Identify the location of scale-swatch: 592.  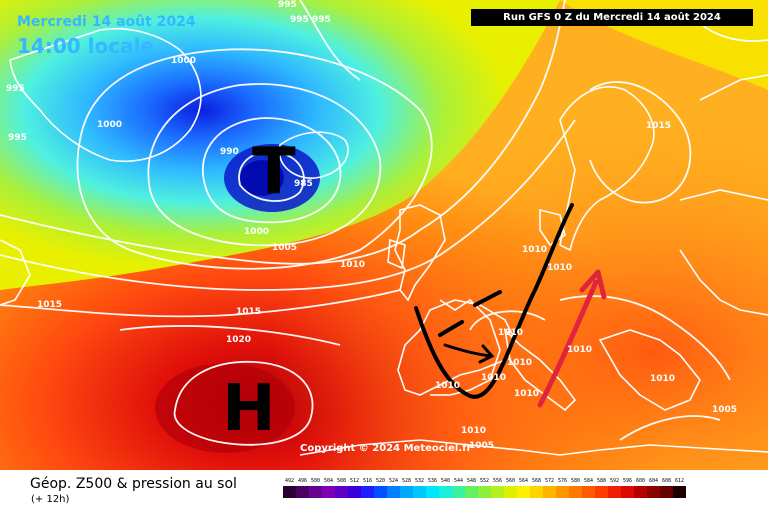
(614, 488).